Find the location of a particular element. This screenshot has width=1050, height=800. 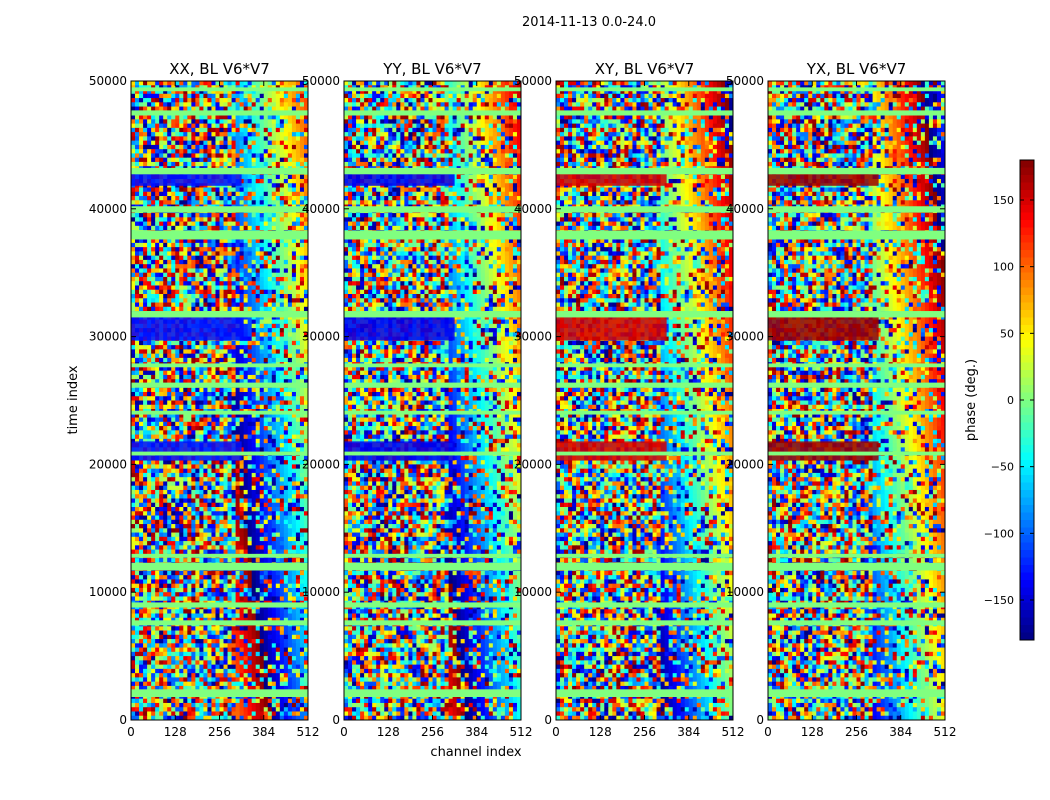

colorbar-tick-label: −100 is located at coordinates (999, 533).